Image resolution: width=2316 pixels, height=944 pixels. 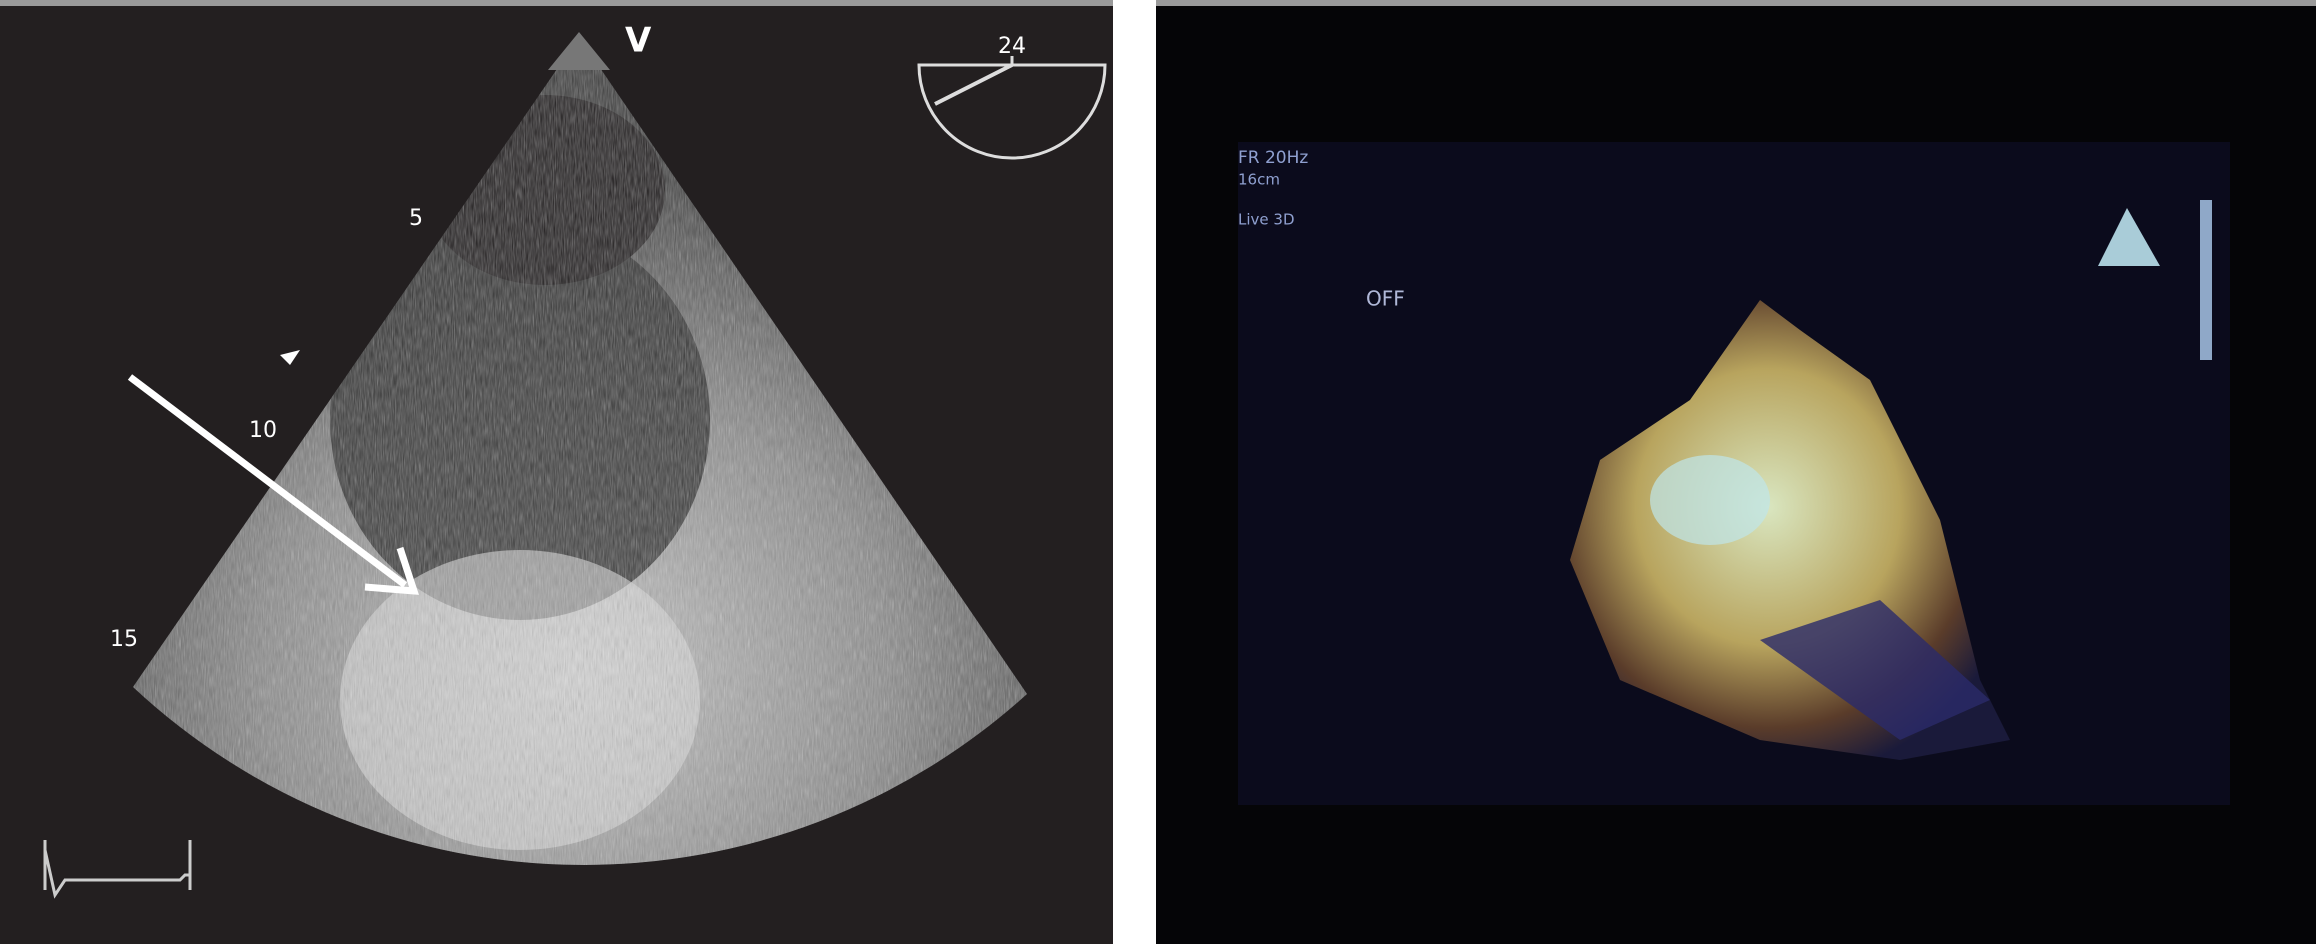 I want to click on depth-label: 5, so click(x=416, y=218).